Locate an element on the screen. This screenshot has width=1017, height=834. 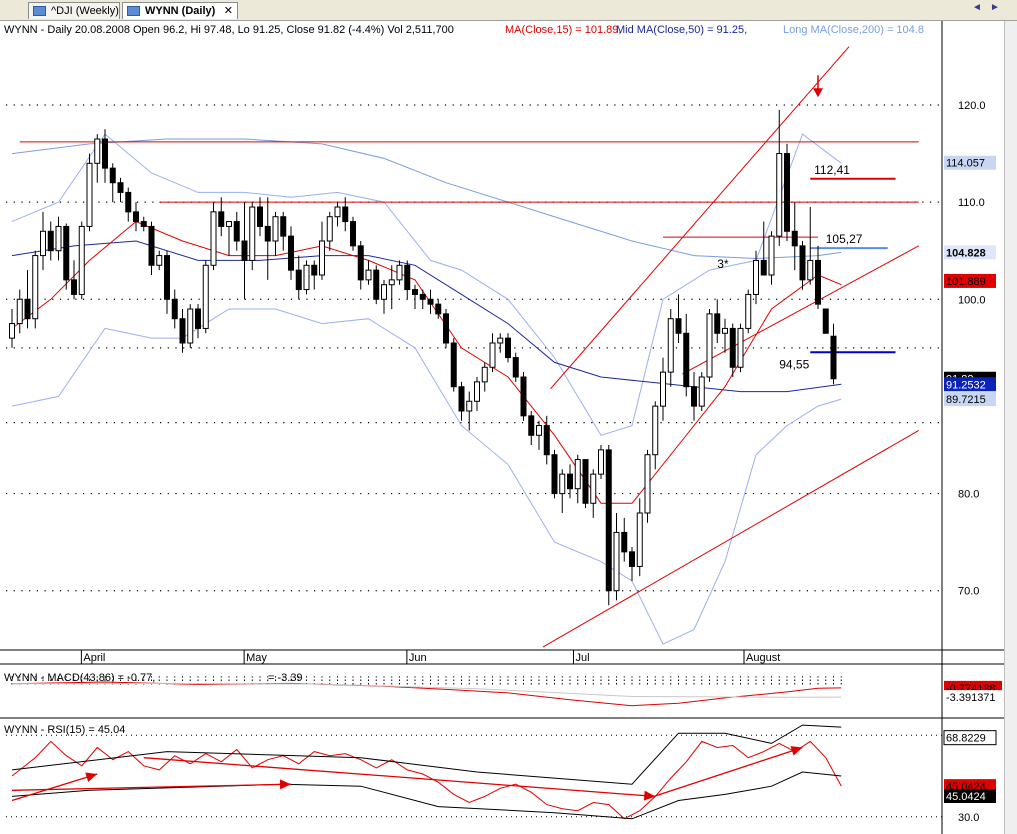
month-label: August is located at coordinates (763, 658).